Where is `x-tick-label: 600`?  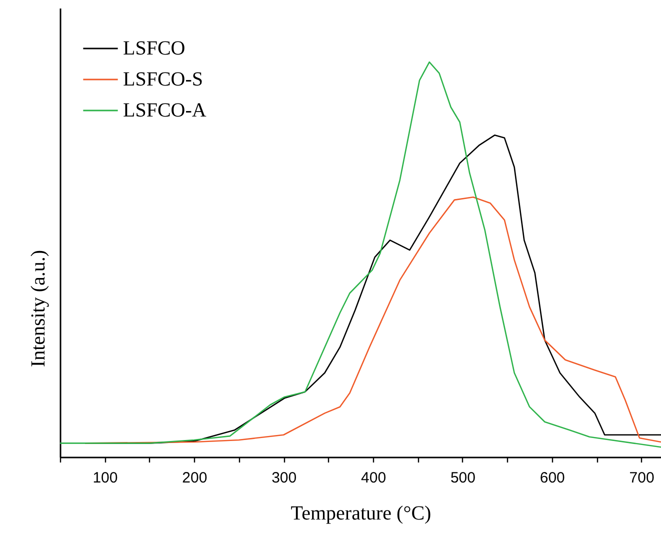 x-tick-label: 600 is located at coordinates (552, 478).